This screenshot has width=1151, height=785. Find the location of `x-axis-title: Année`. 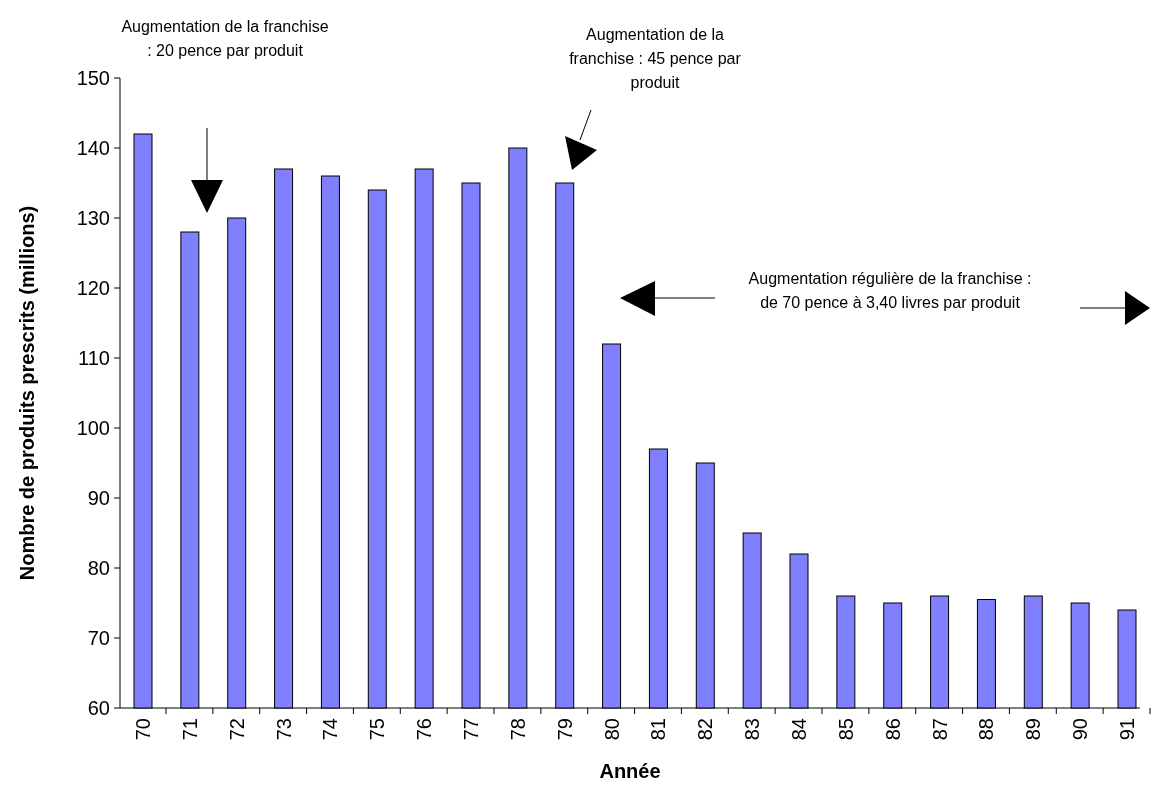

x-axis-title: Année is located at coordinates (630, 771).